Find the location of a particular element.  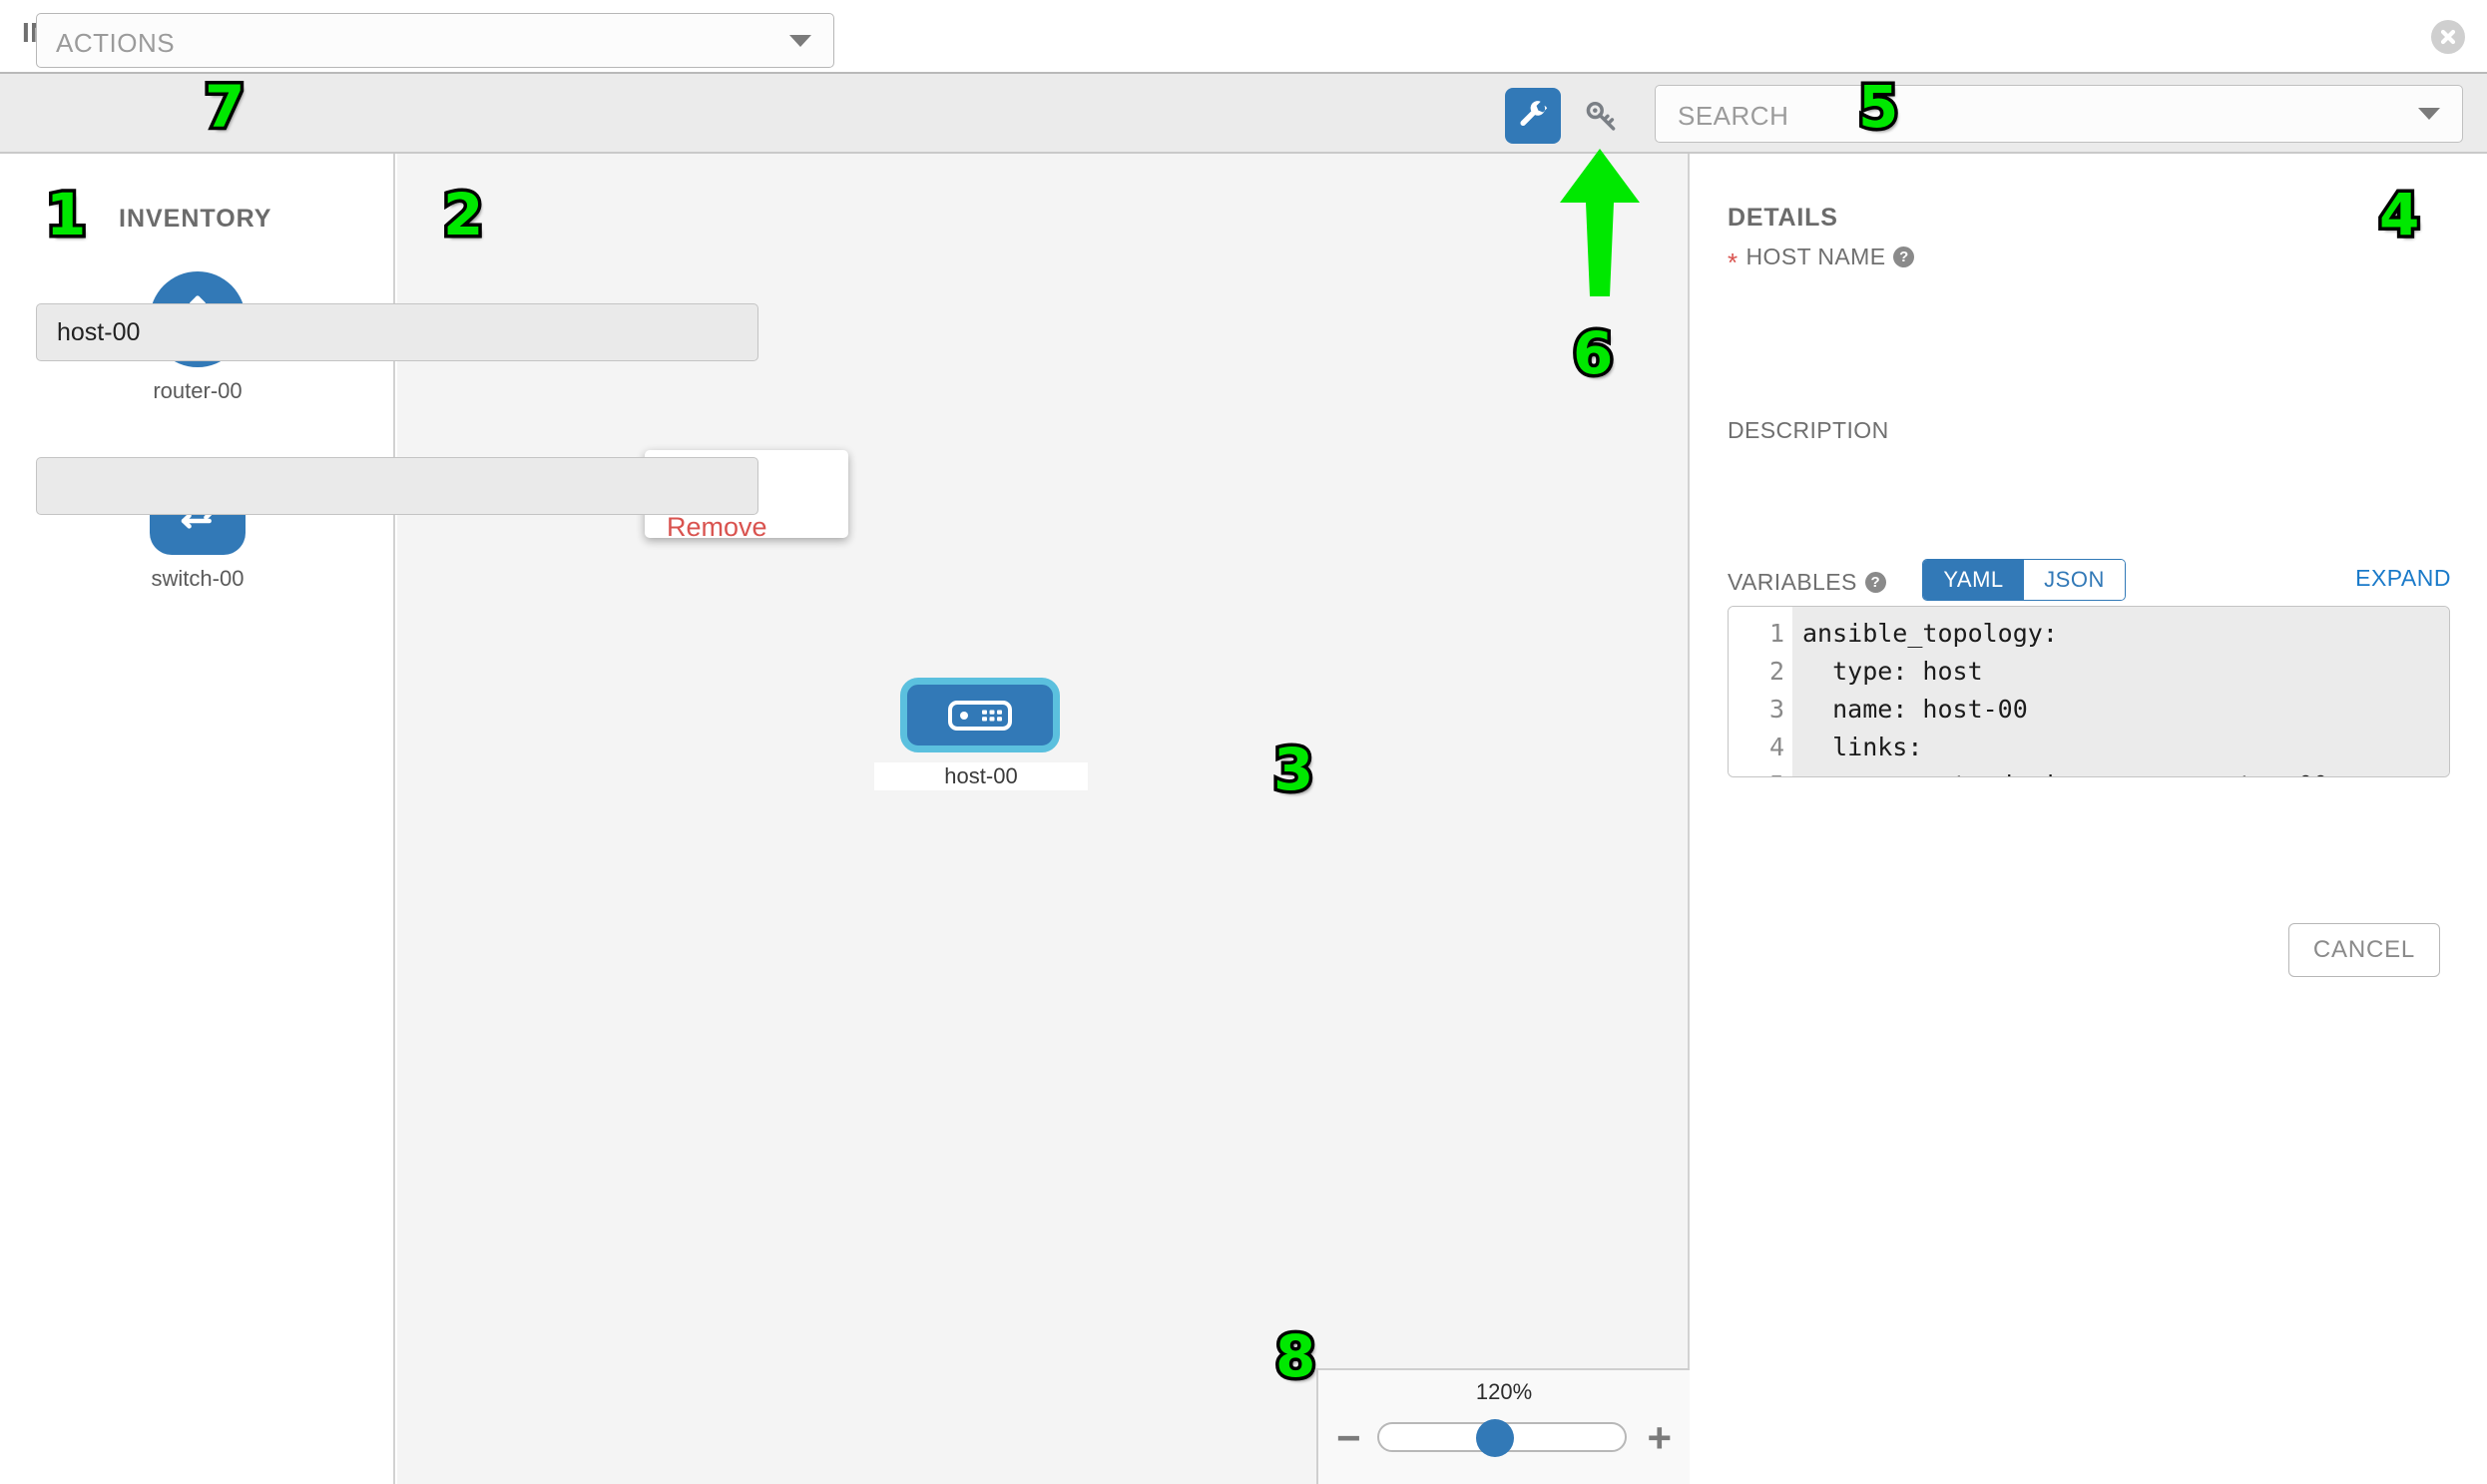

variables-label: VARIABLES ? is located at coordinates (1807, 582).